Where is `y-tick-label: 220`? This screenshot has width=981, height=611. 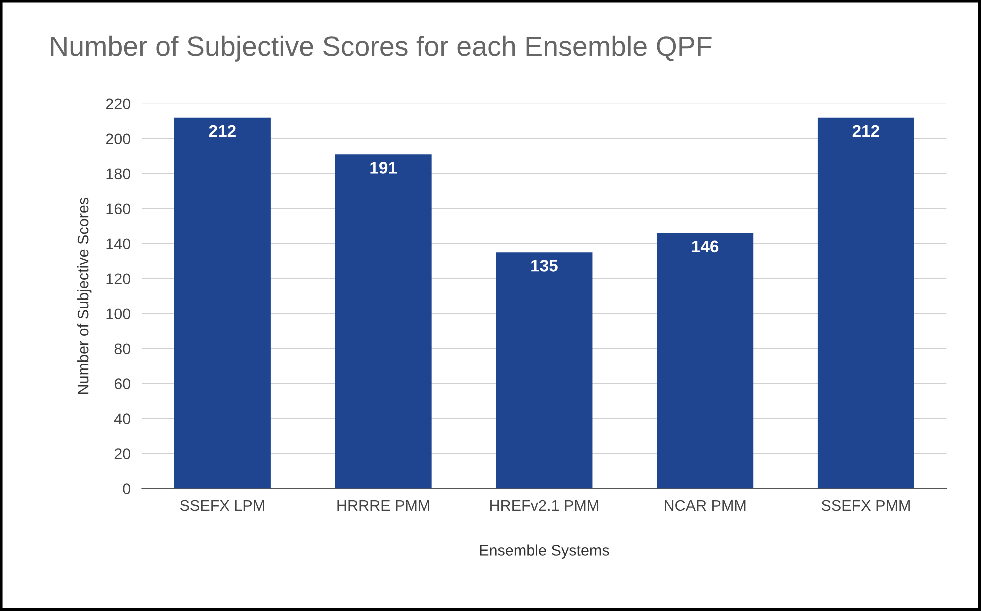 y-tick-label: 220 is located at coordinates (118, 104).